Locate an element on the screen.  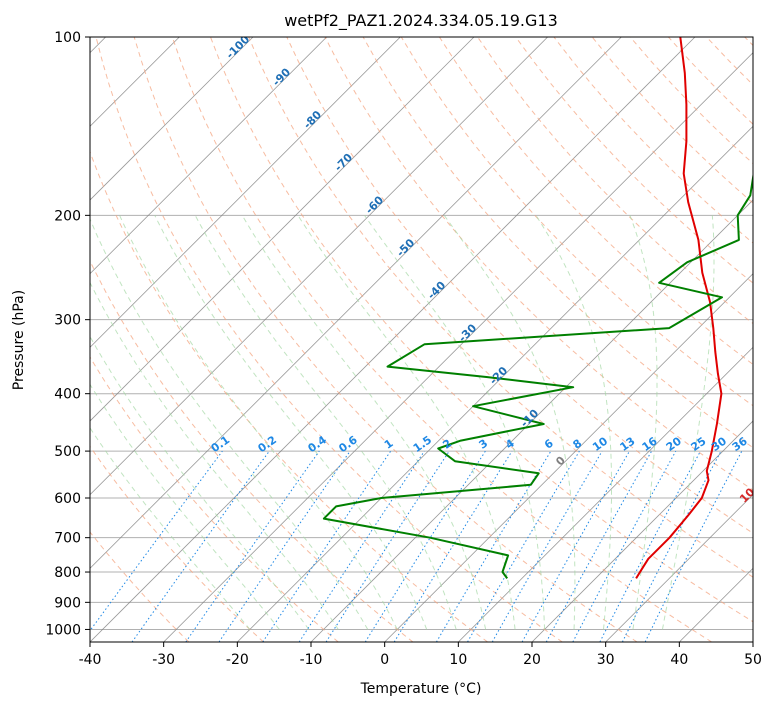
y-tick-label: 500 is located at coordinates (67, 452).